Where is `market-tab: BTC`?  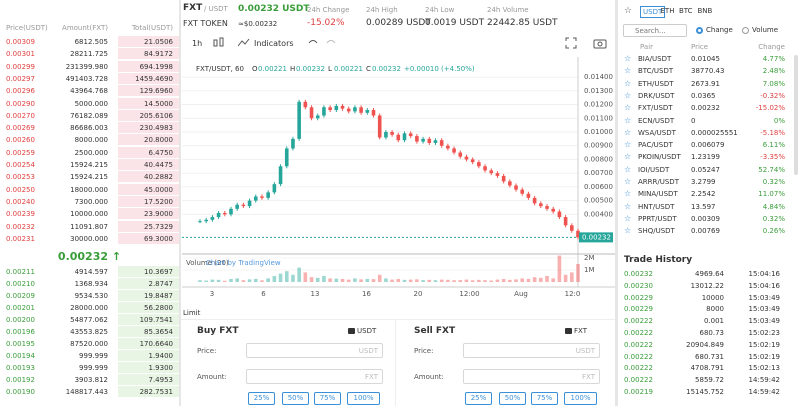 market-tab: BTC is located at coordinates (686, 11).